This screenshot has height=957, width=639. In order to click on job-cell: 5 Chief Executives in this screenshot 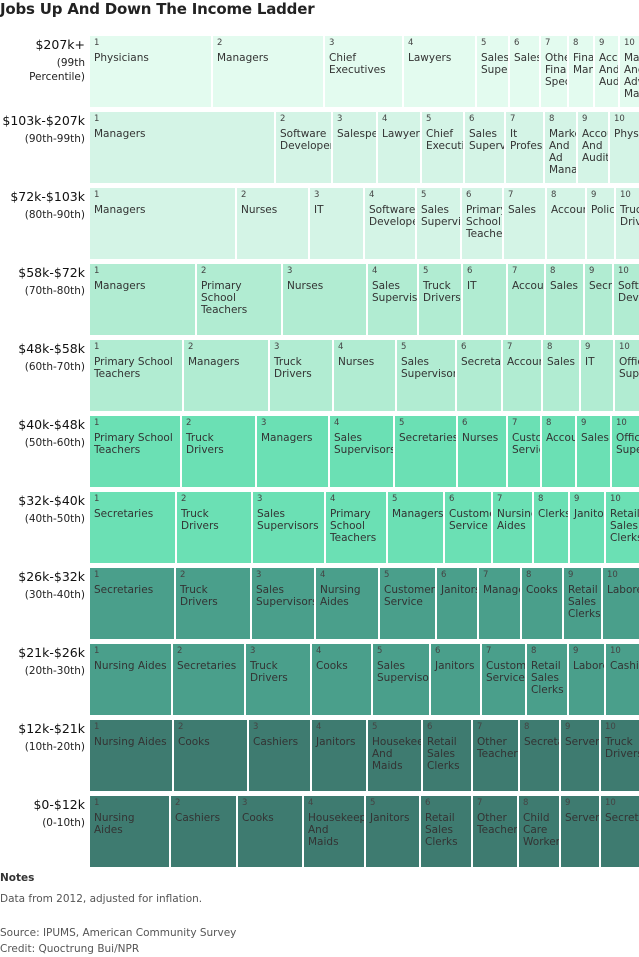, I will do `click(443, 147)`.